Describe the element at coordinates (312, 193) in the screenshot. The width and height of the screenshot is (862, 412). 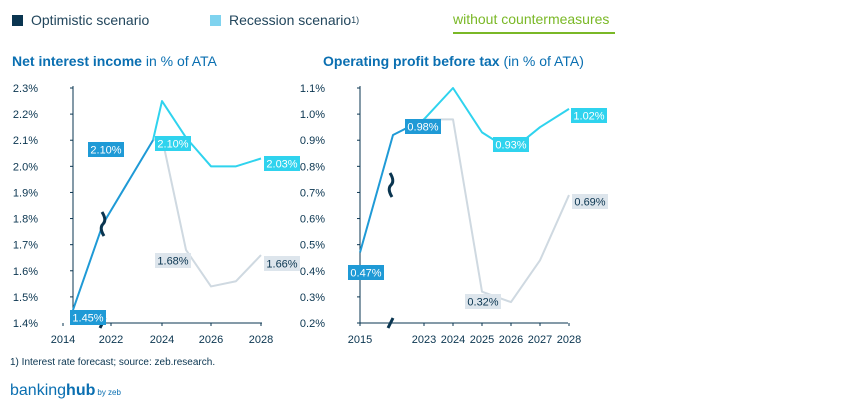
I see `chart2-y-tick-label: 0.7%` at that location.